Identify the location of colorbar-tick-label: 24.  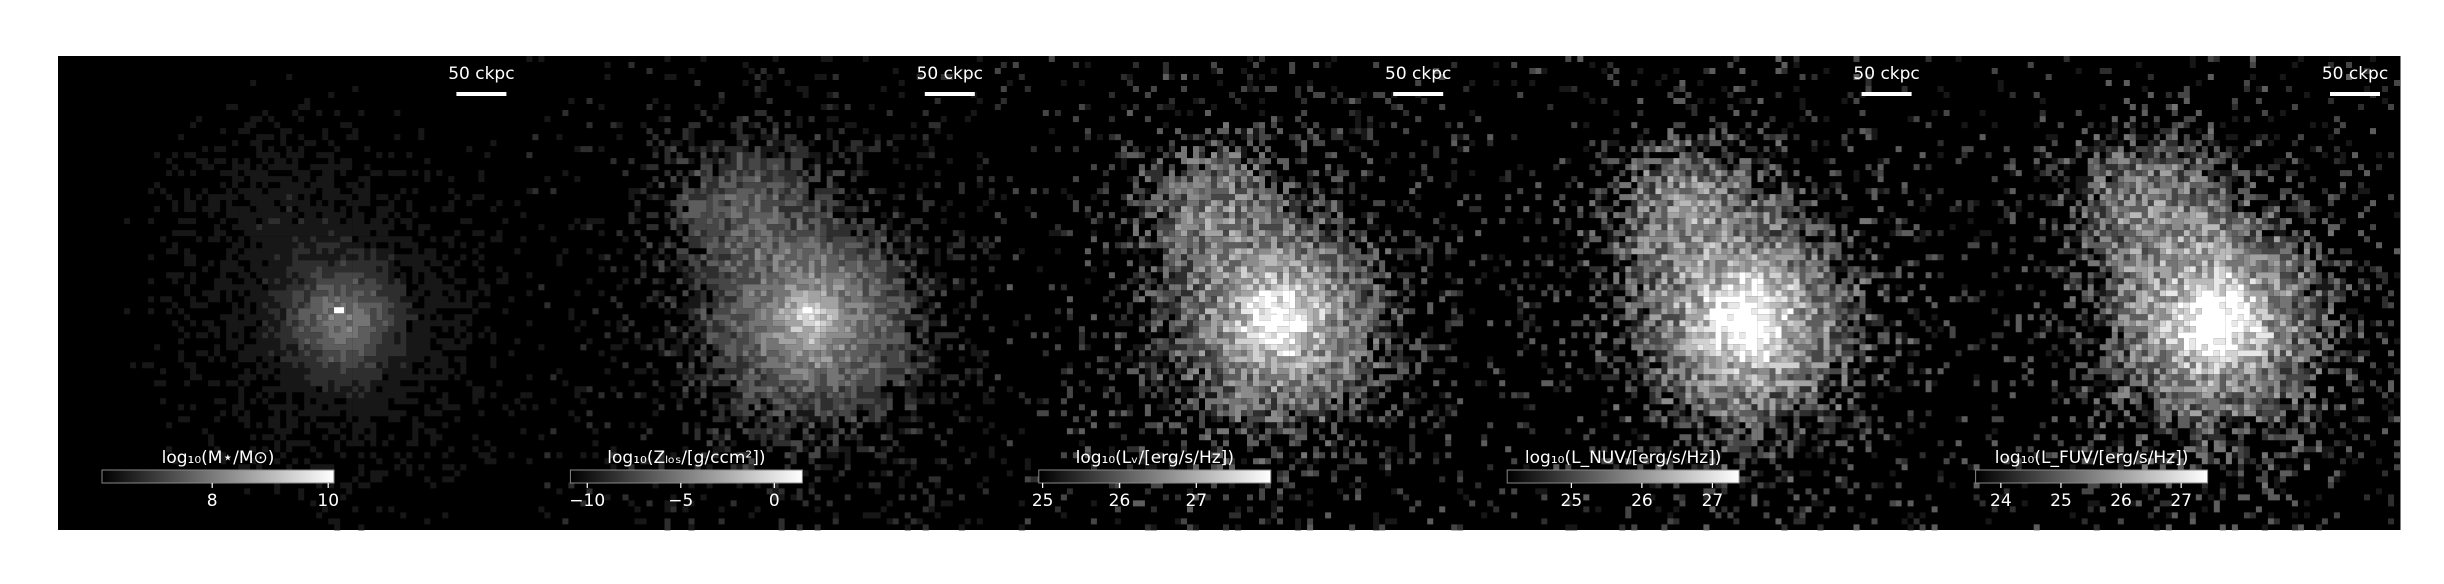
(2001, 501).